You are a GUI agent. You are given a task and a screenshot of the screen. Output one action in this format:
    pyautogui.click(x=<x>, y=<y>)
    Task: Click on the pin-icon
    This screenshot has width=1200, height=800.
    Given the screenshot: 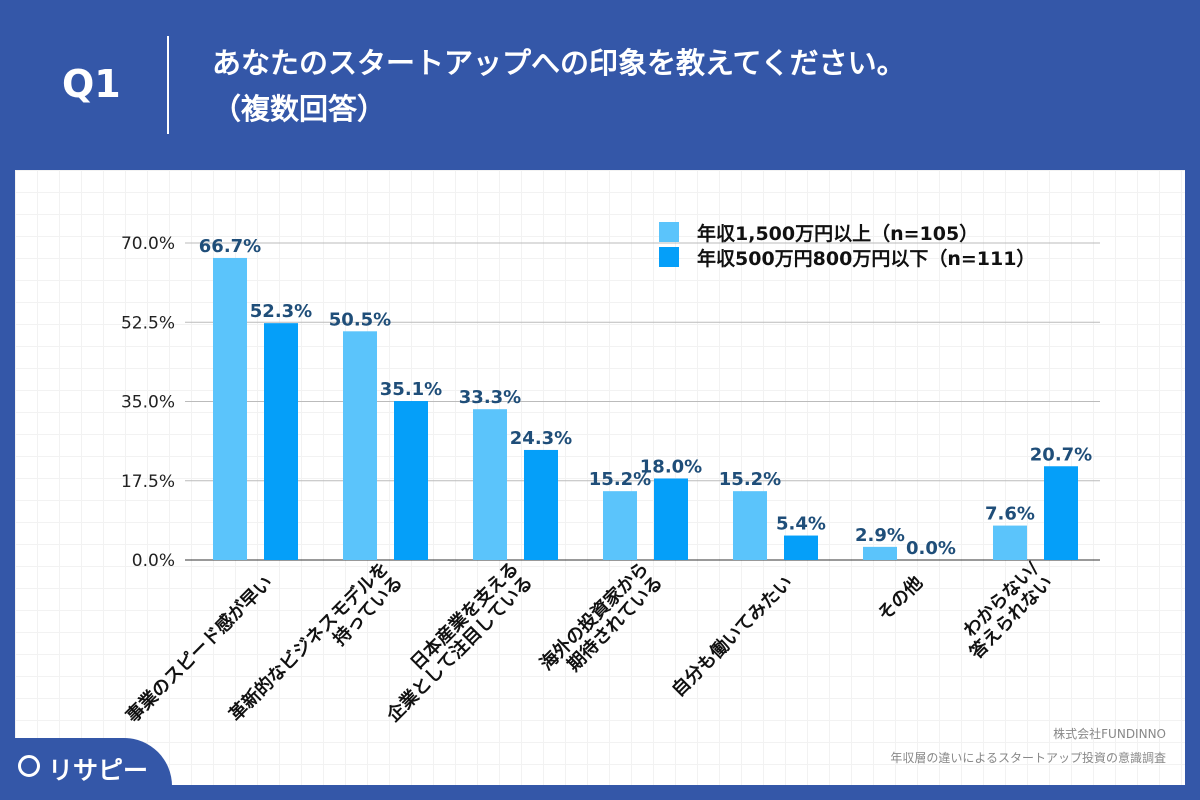 What is the action you would take?
    pyautogui.click(x=29, y=766)
    